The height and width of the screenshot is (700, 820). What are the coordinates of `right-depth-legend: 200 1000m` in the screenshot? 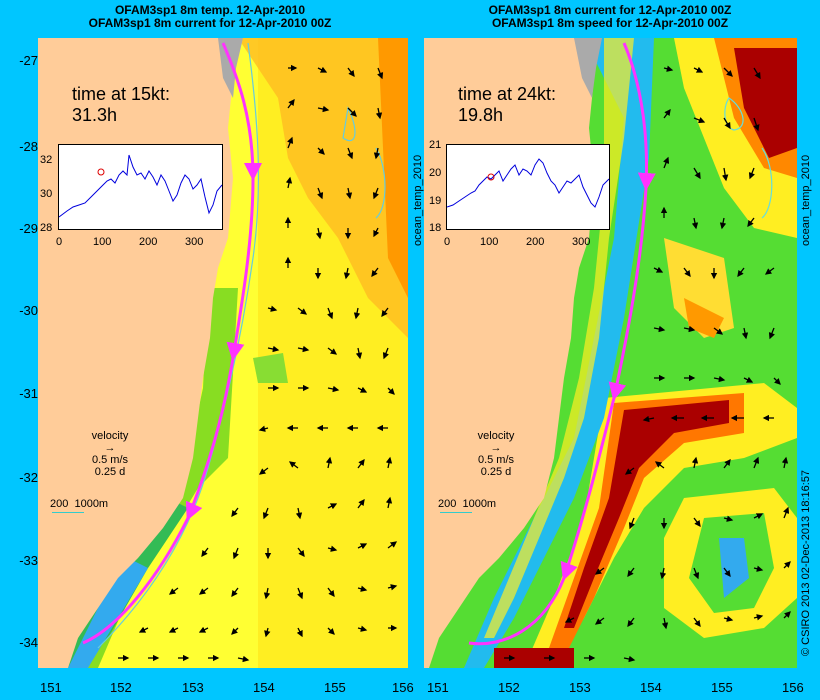 It's located at (467, 504).